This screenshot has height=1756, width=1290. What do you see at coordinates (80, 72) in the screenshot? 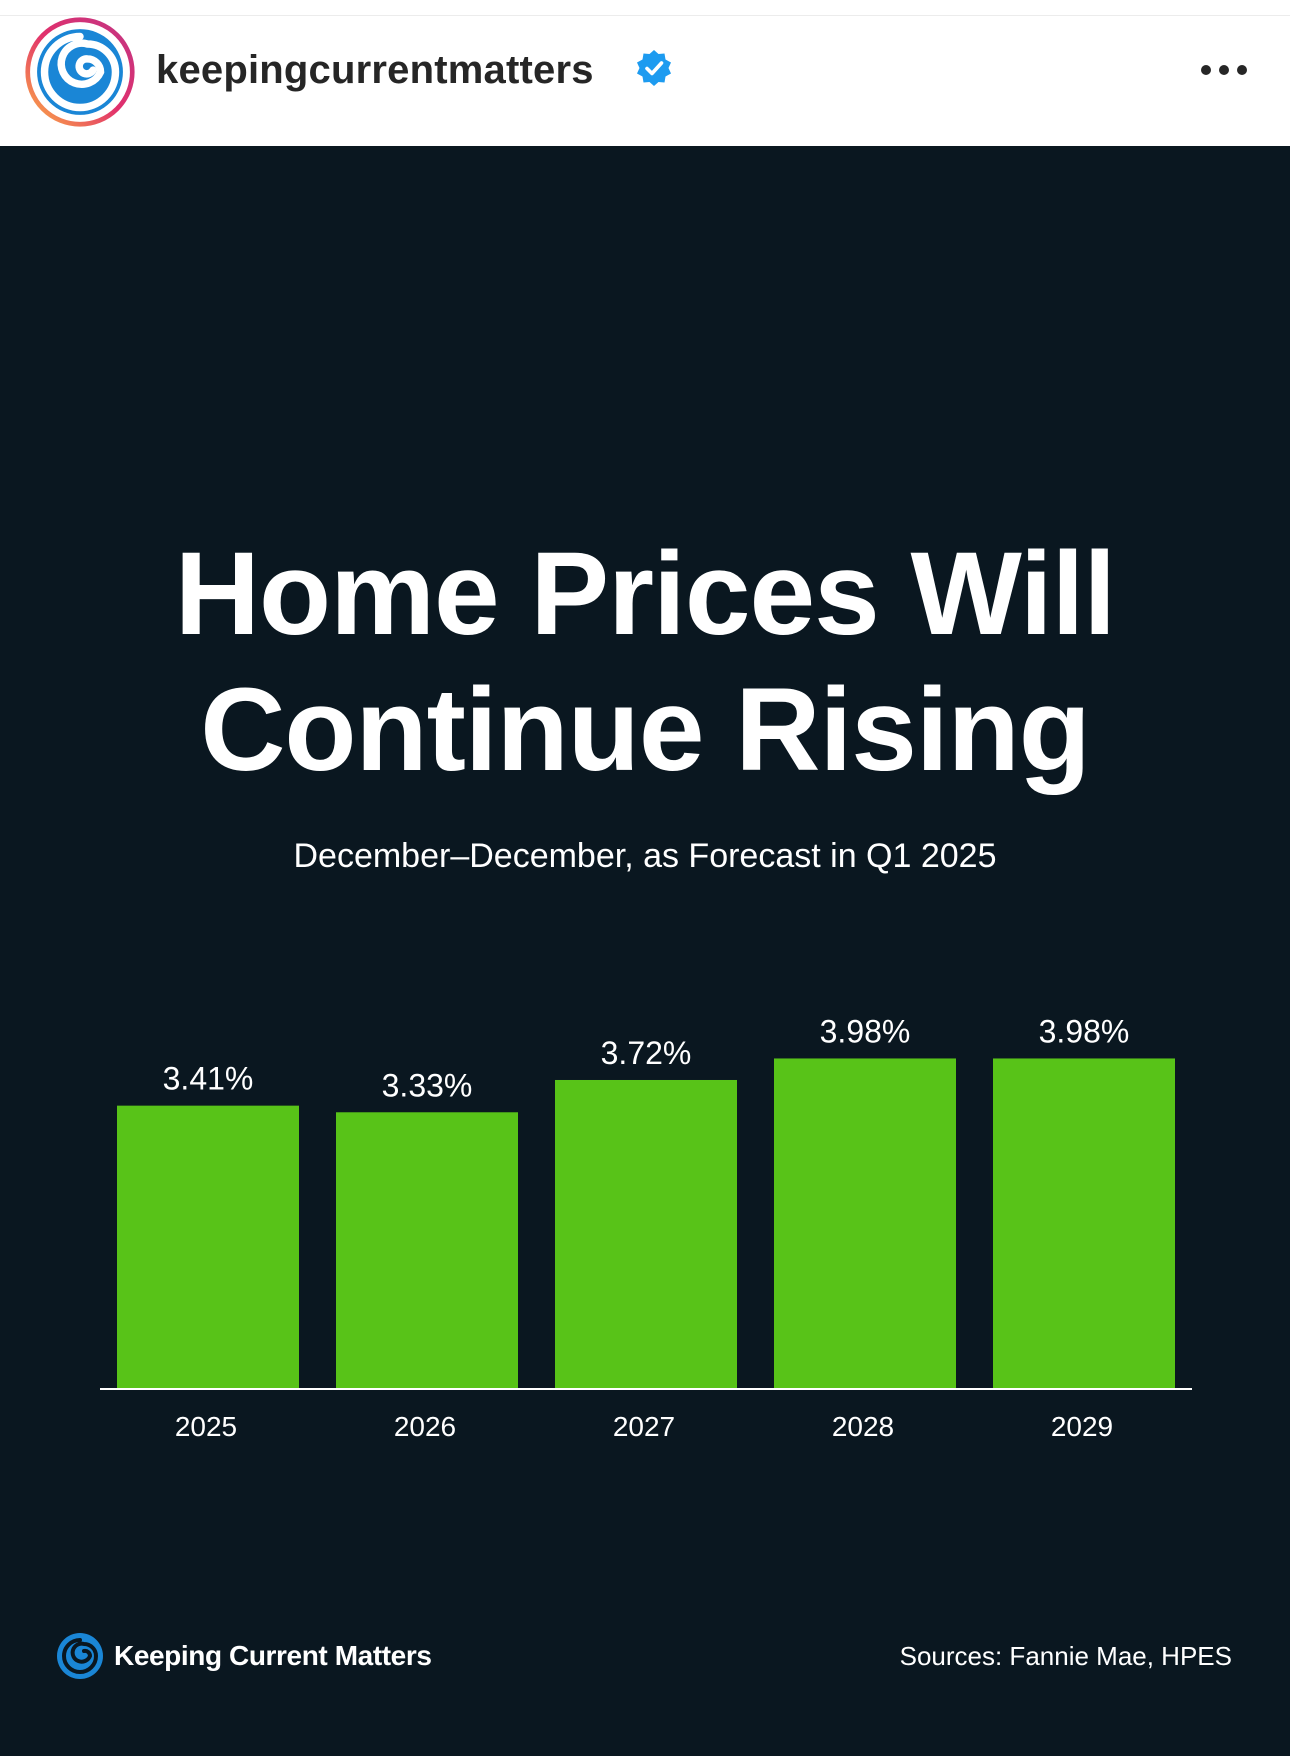
I see `profile-avatar` at bounding box center [80, 72].